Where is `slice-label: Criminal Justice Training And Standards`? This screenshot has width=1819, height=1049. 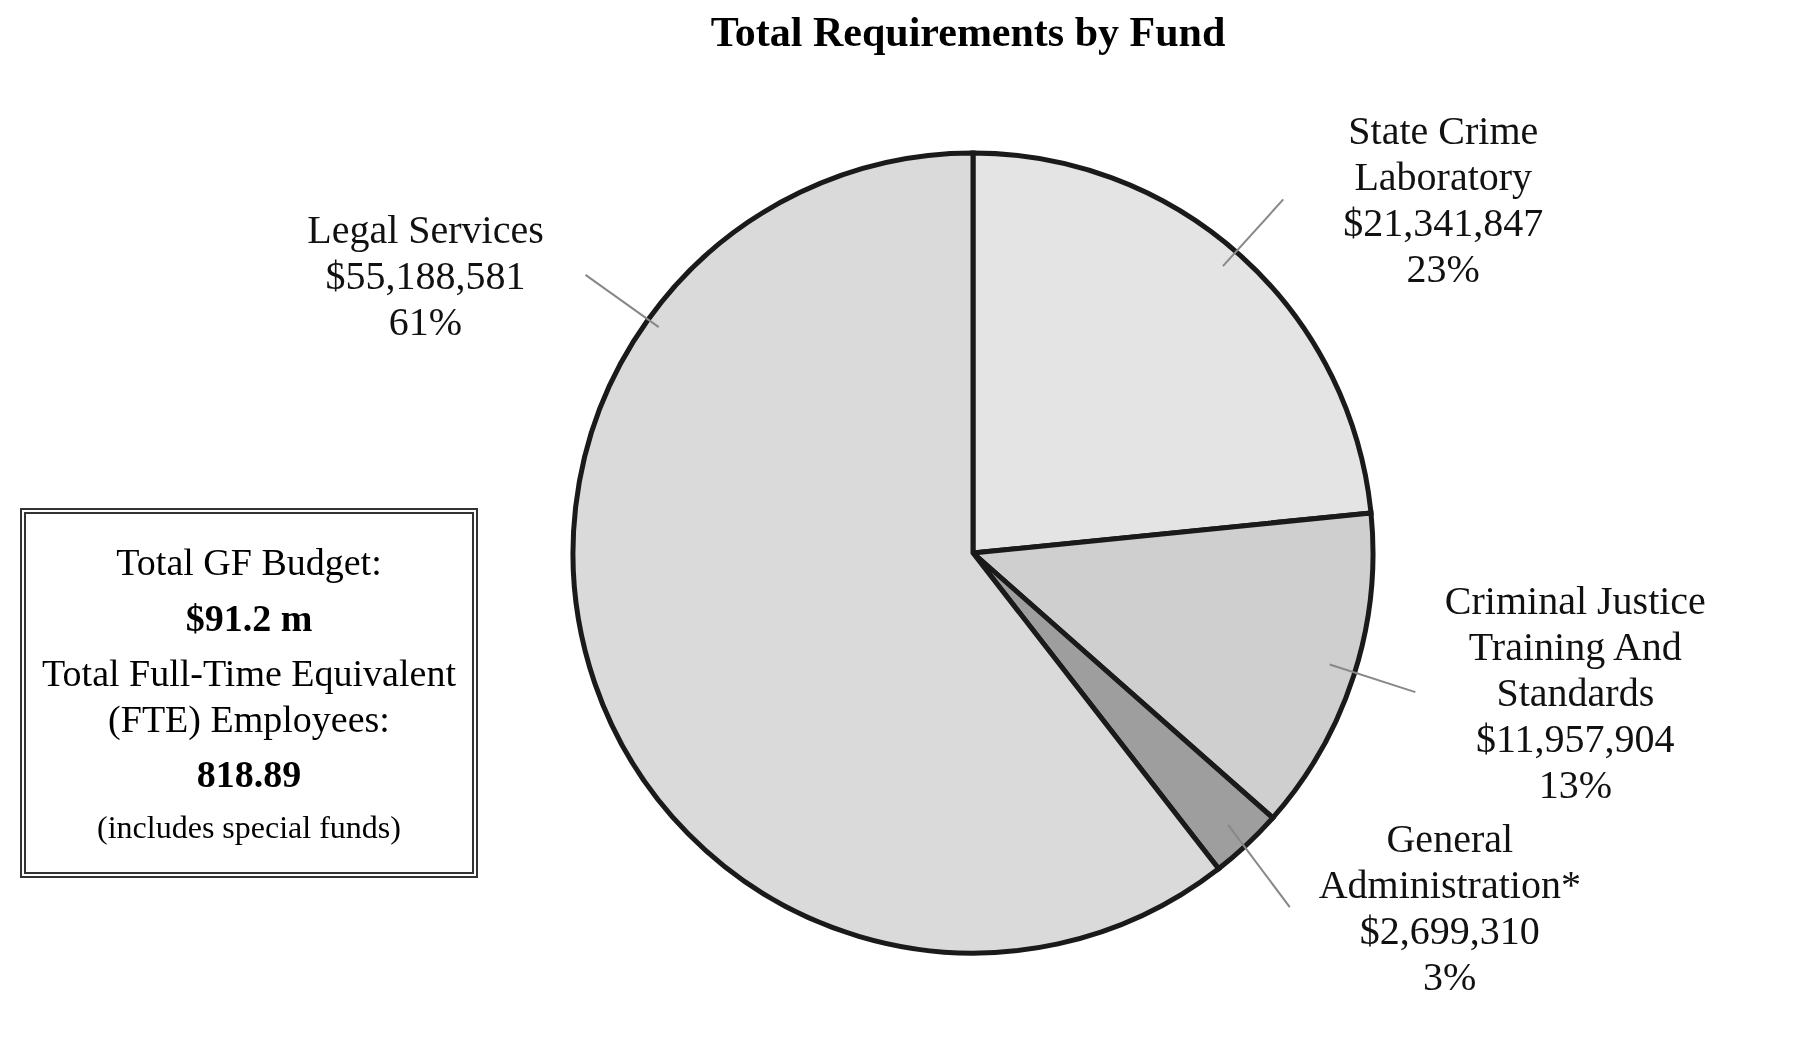 slice-label: Criminal Justice Training And Standards is located at coordinates (1575, 646).